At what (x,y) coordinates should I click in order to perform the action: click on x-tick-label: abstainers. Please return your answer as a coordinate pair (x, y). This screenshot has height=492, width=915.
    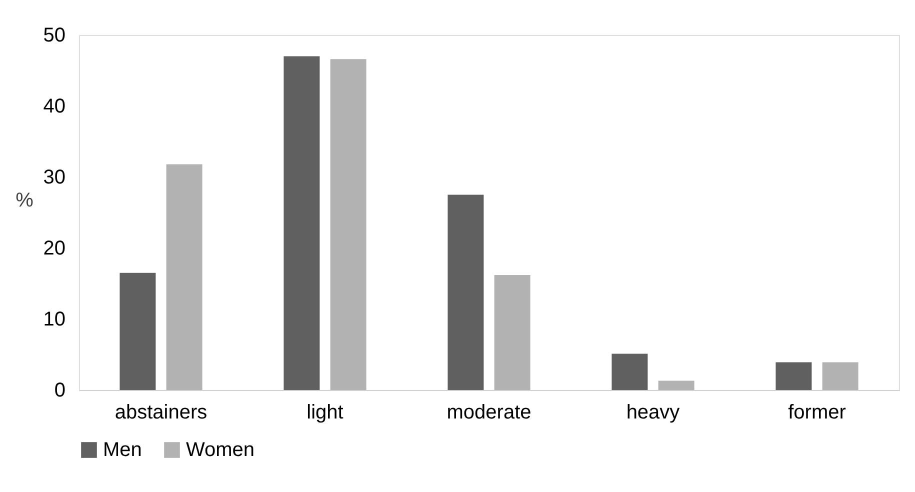
    Looking at the image, I should click on (161, 413).